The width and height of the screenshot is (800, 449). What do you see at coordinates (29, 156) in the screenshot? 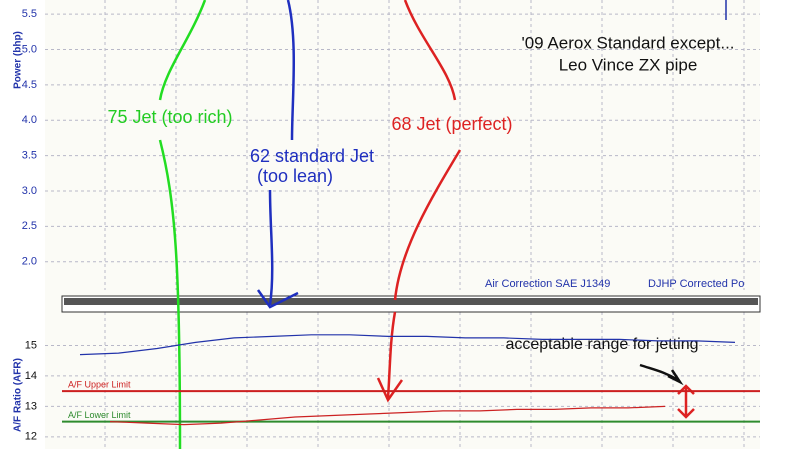
I see `y-tick-label: 3.5` at bounding box center [29, 156].